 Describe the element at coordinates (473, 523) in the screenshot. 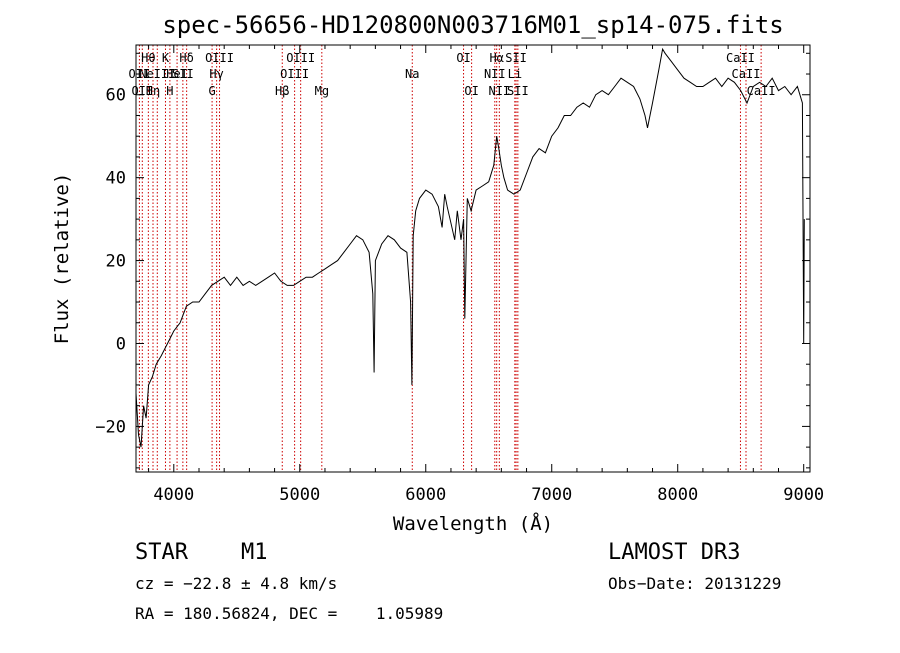

I see `x-axis-label: Wavelength (Å)` at that location.